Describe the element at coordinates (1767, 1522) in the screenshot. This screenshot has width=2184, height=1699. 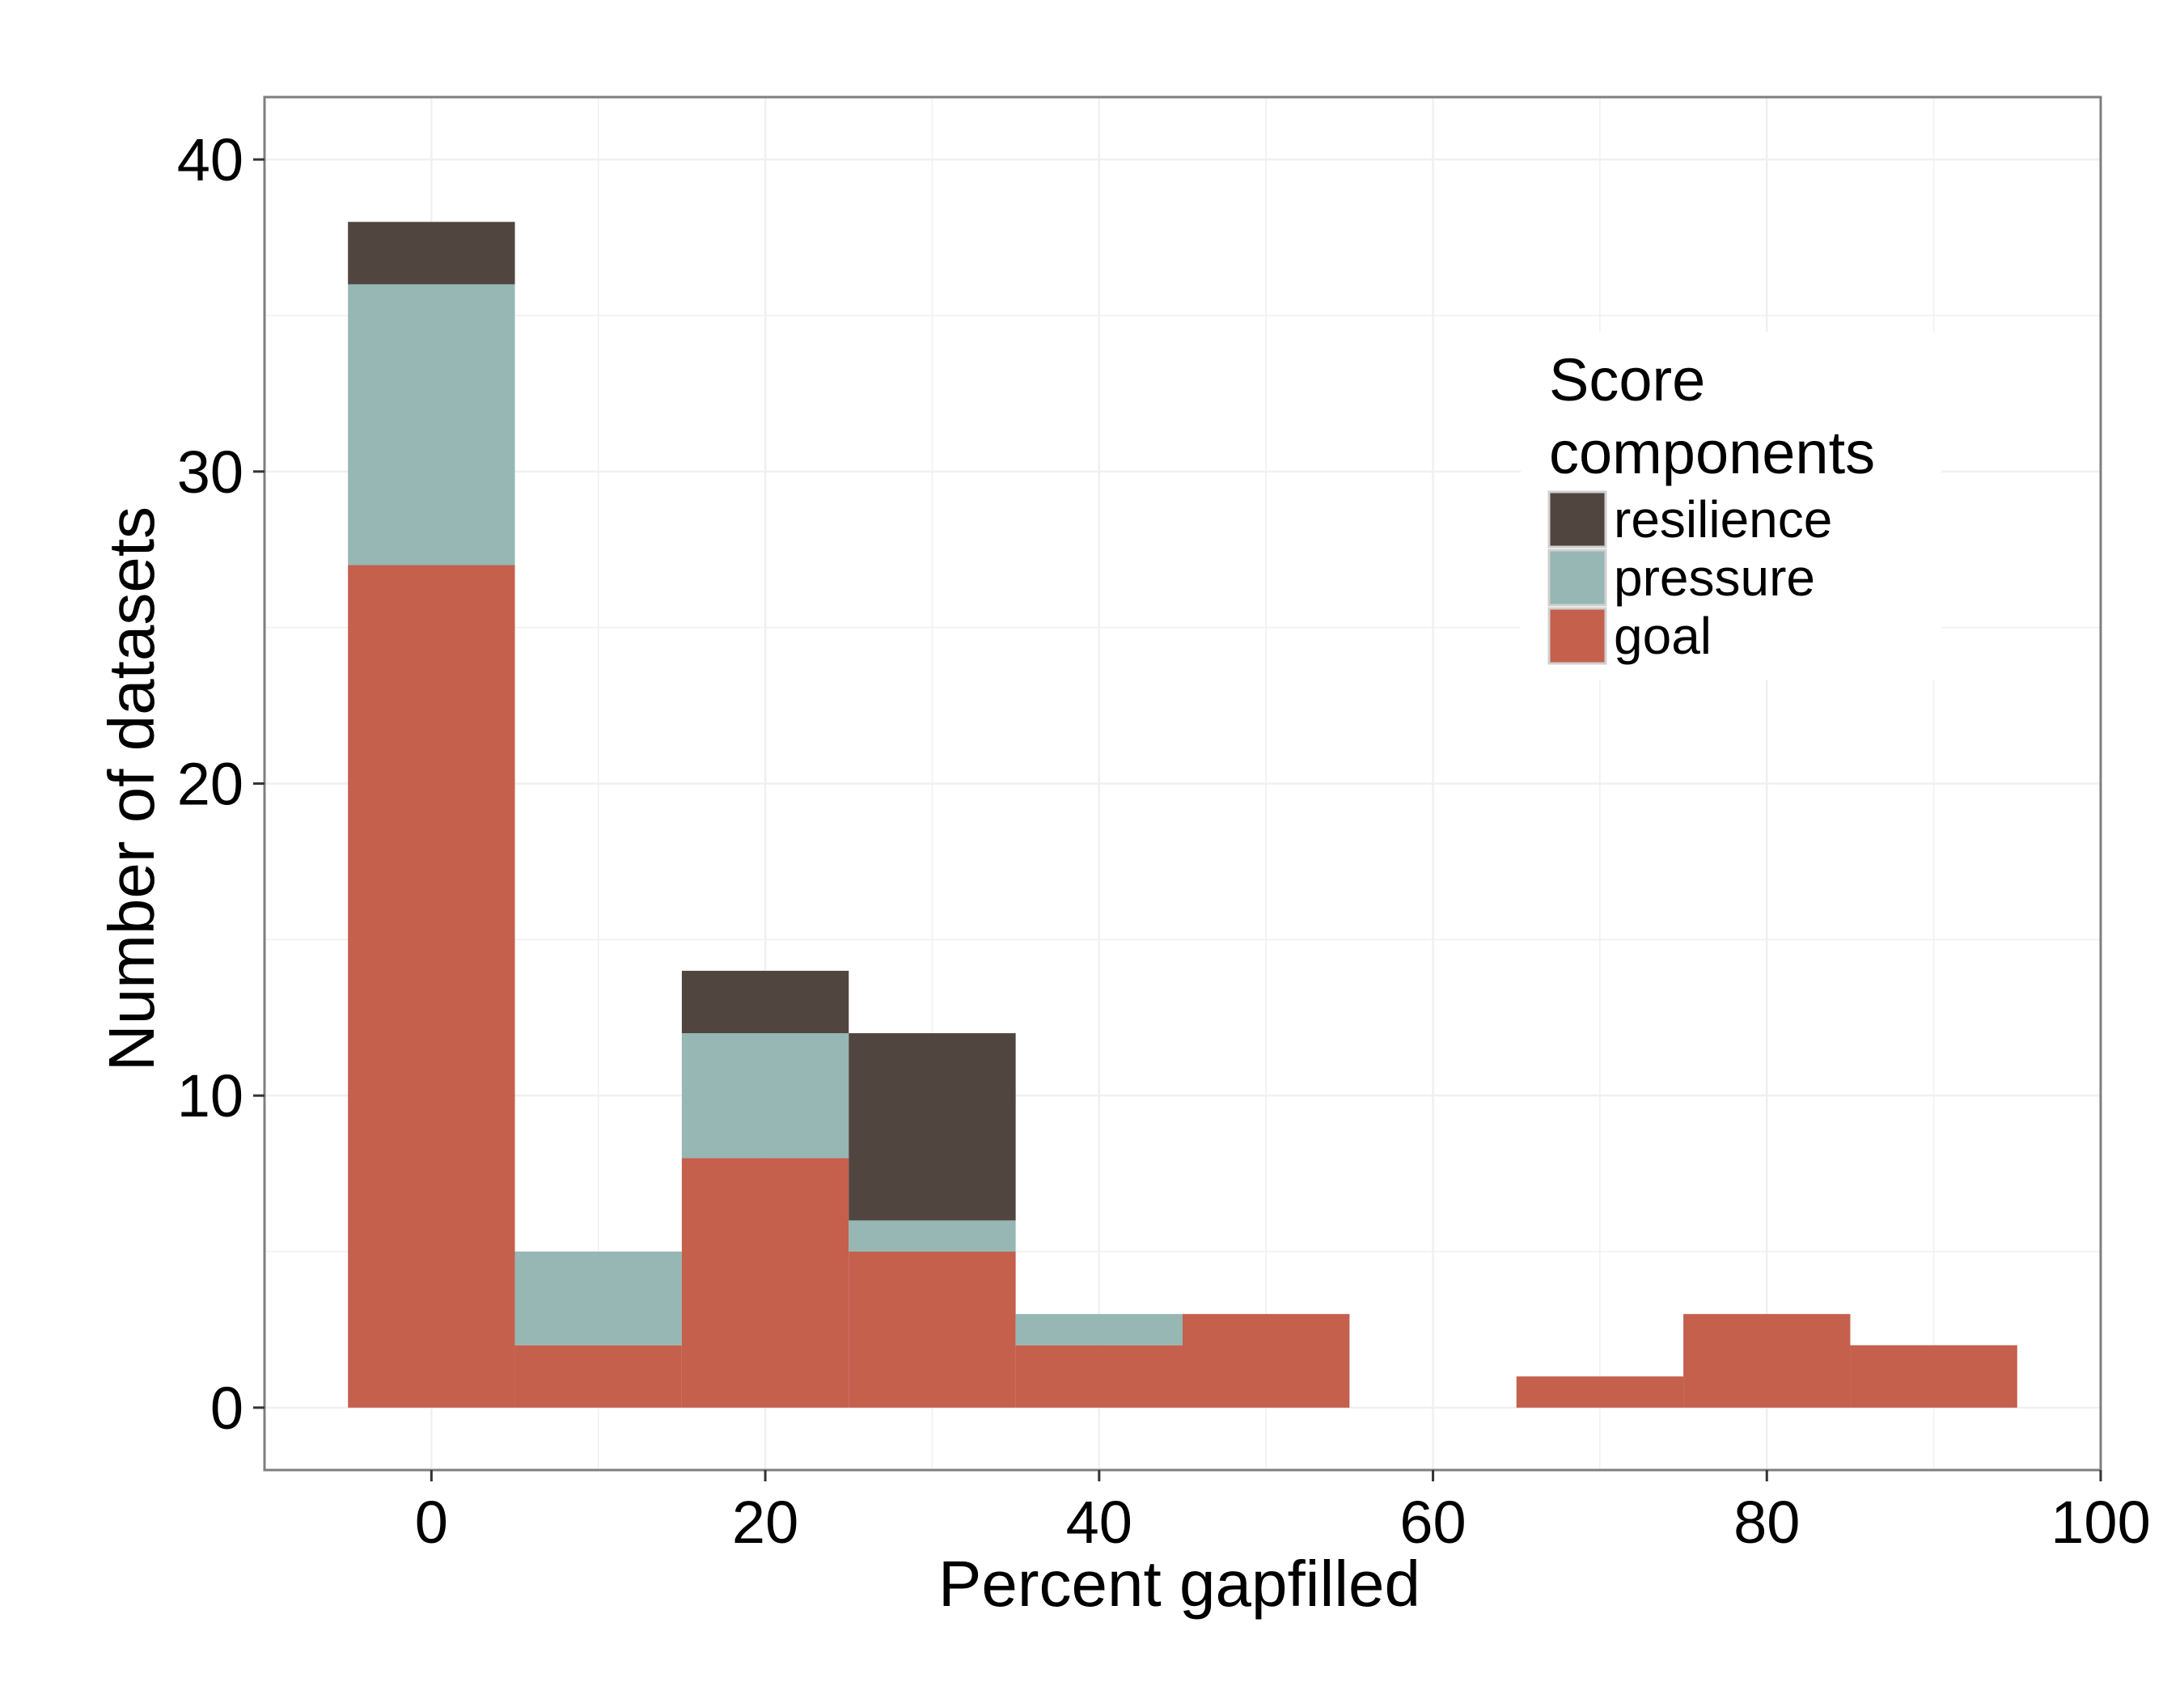
I see `x-tick-label: 80` at that location.